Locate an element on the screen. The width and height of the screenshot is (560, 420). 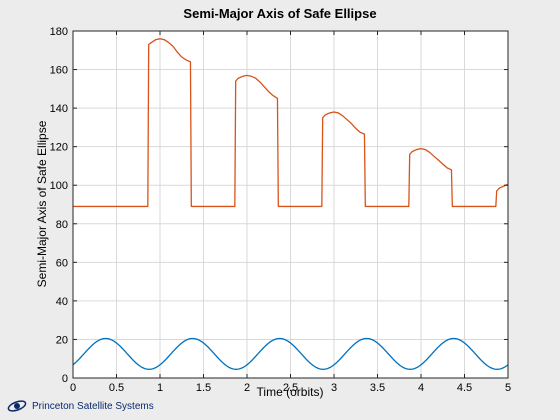
x-tick-label: 3 is located at coordinates (334, 388).